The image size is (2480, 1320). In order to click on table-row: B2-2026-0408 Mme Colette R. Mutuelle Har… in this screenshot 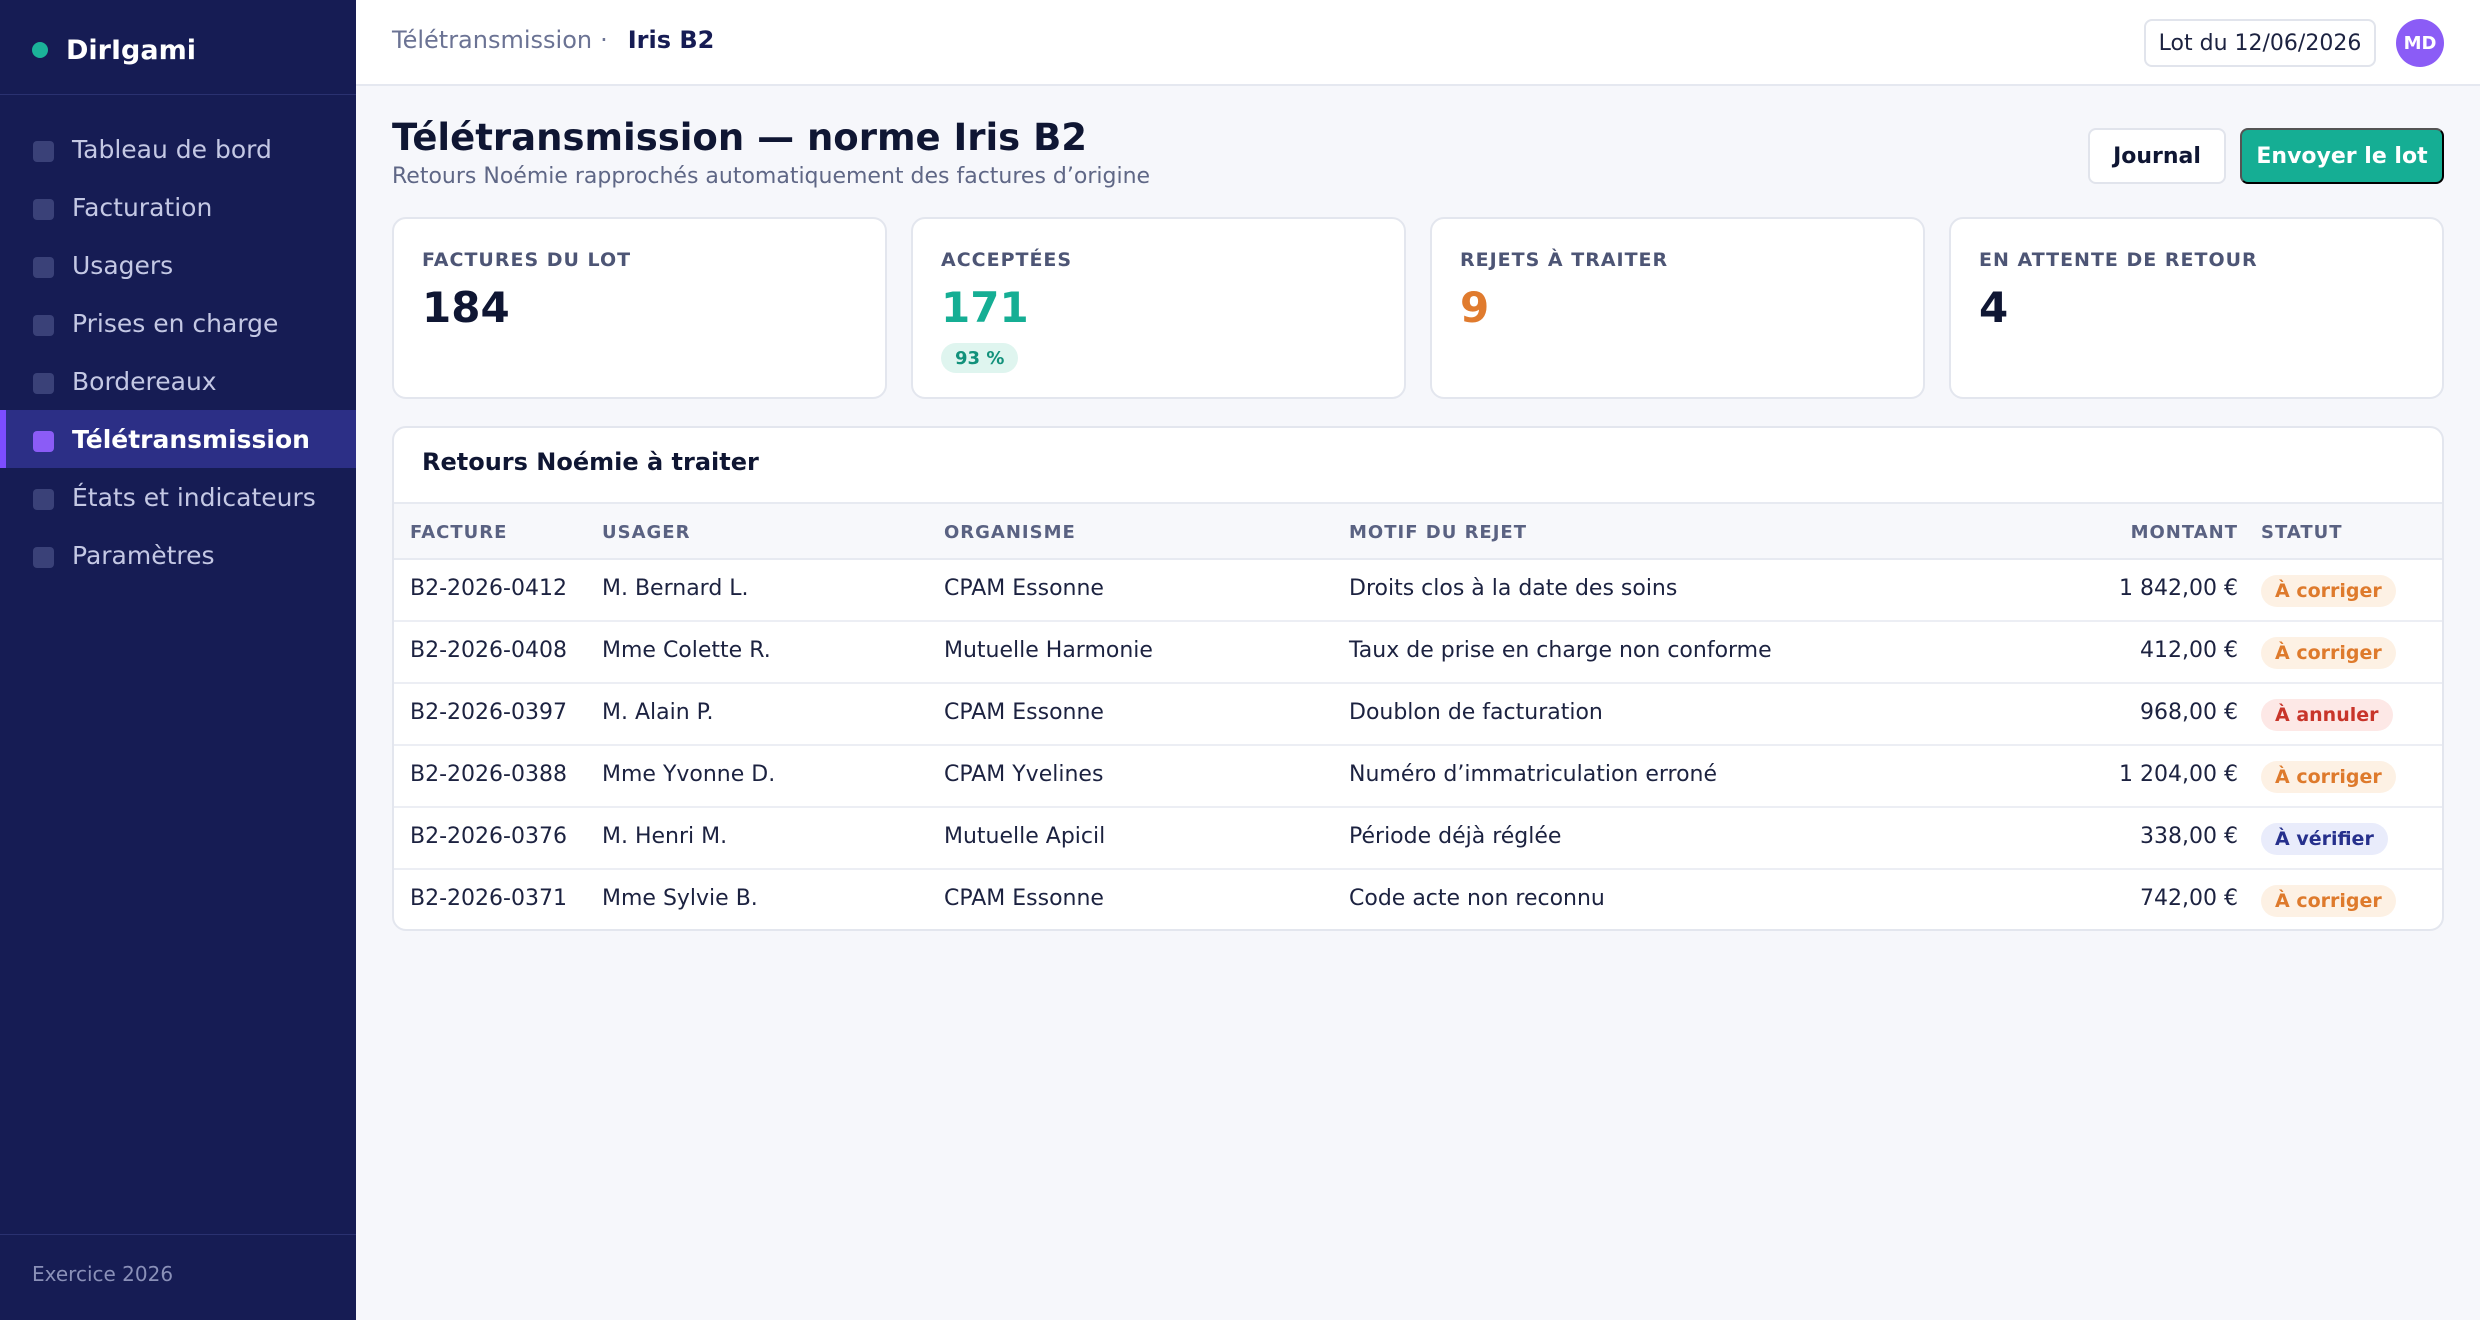, I will do `click(1418, 653)`.